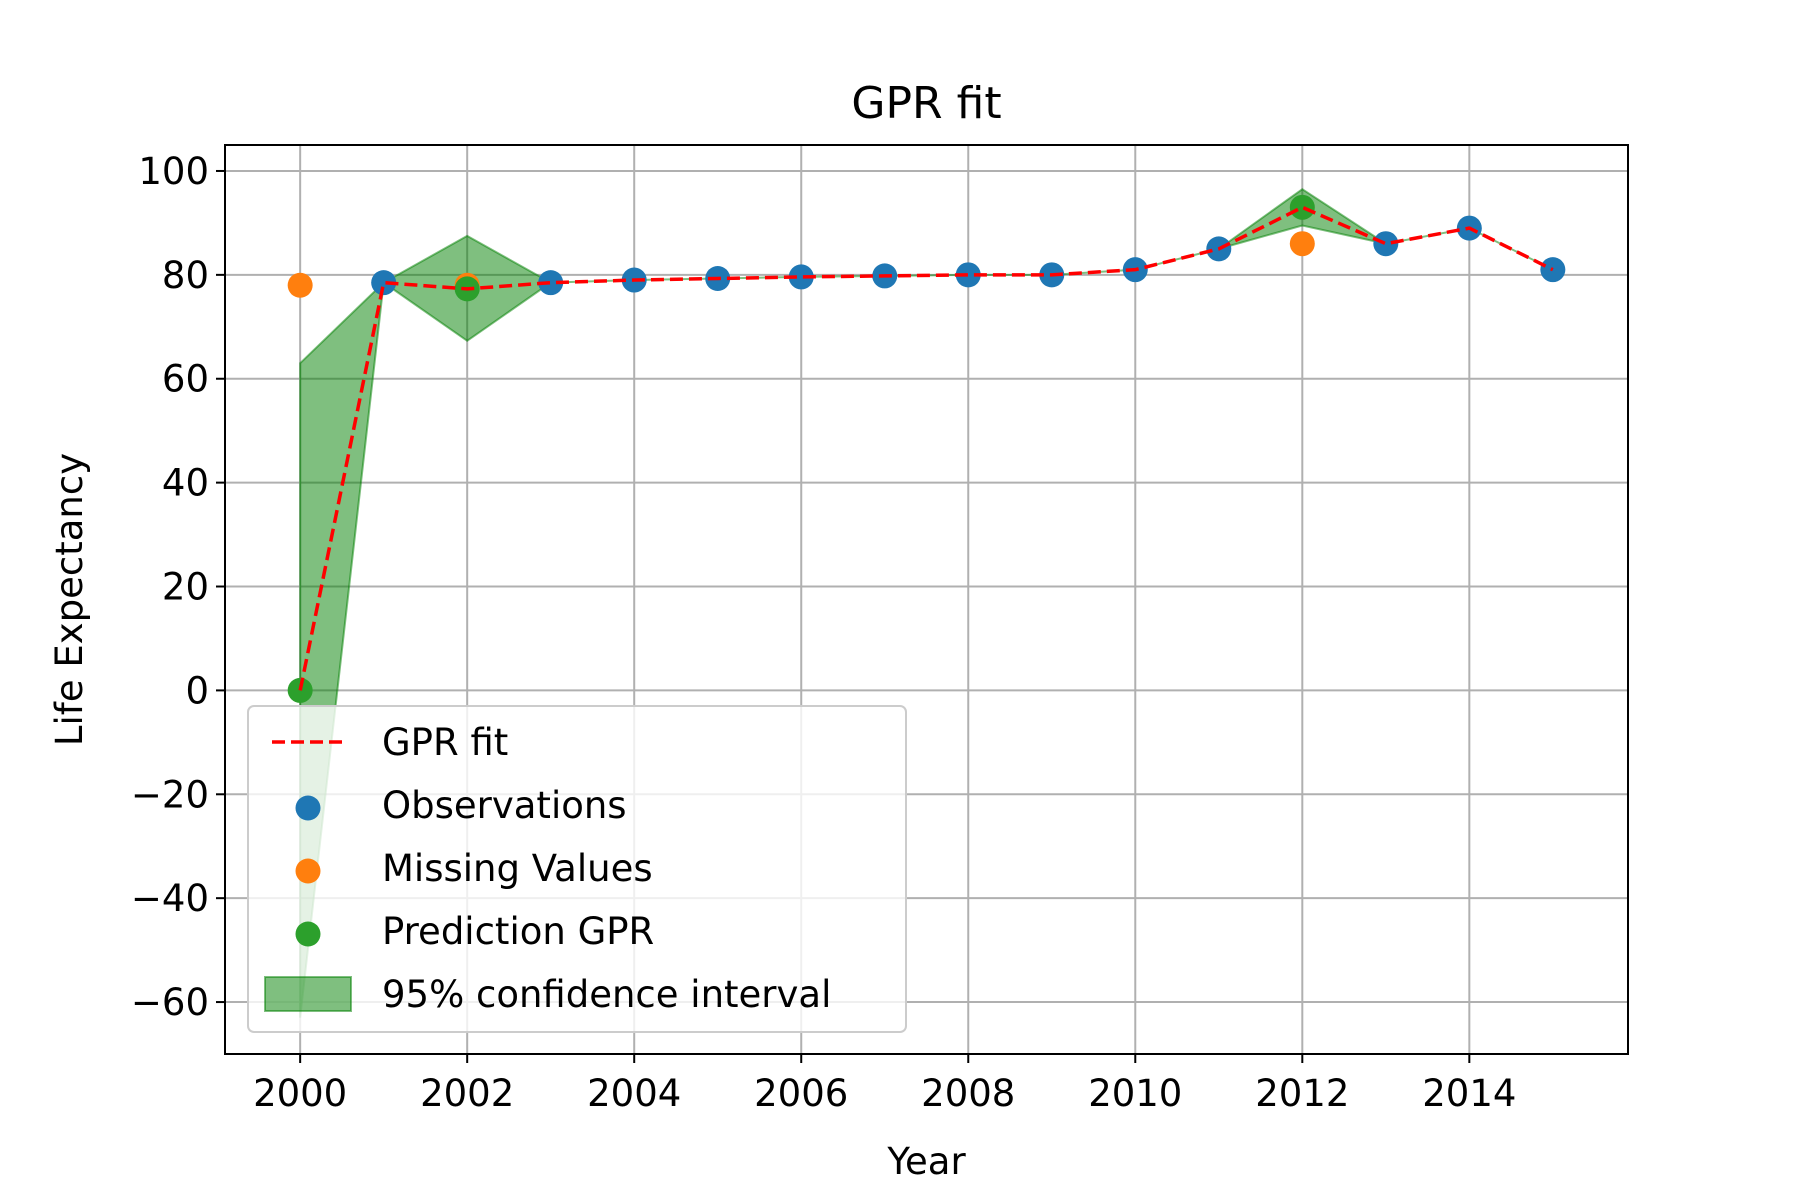  I want to click on x-tick-label: 2006, so click(801, 1093).